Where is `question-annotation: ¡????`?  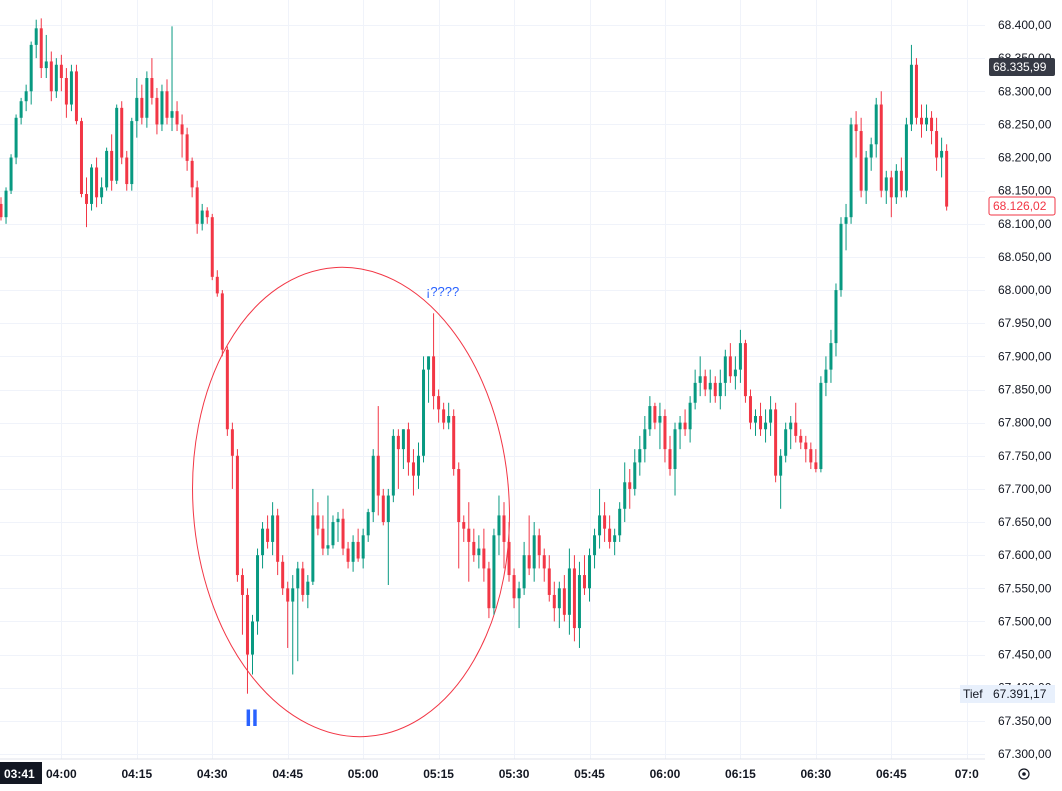 question-annotation: ¡???? is located at coordinates (442, 291).